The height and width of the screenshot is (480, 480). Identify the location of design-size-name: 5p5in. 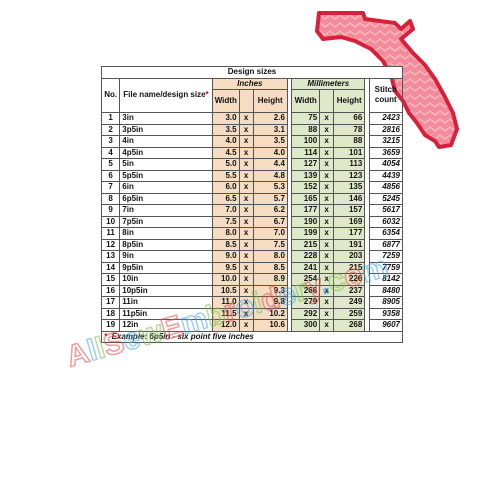
(166, 175).